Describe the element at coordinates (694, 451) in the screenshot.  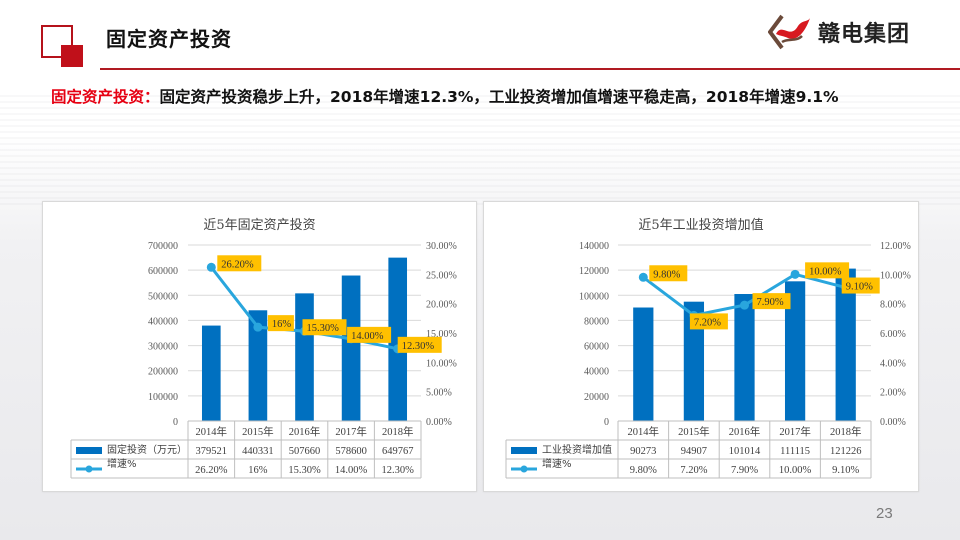
I see `table-cell-value: 94907` at that location.